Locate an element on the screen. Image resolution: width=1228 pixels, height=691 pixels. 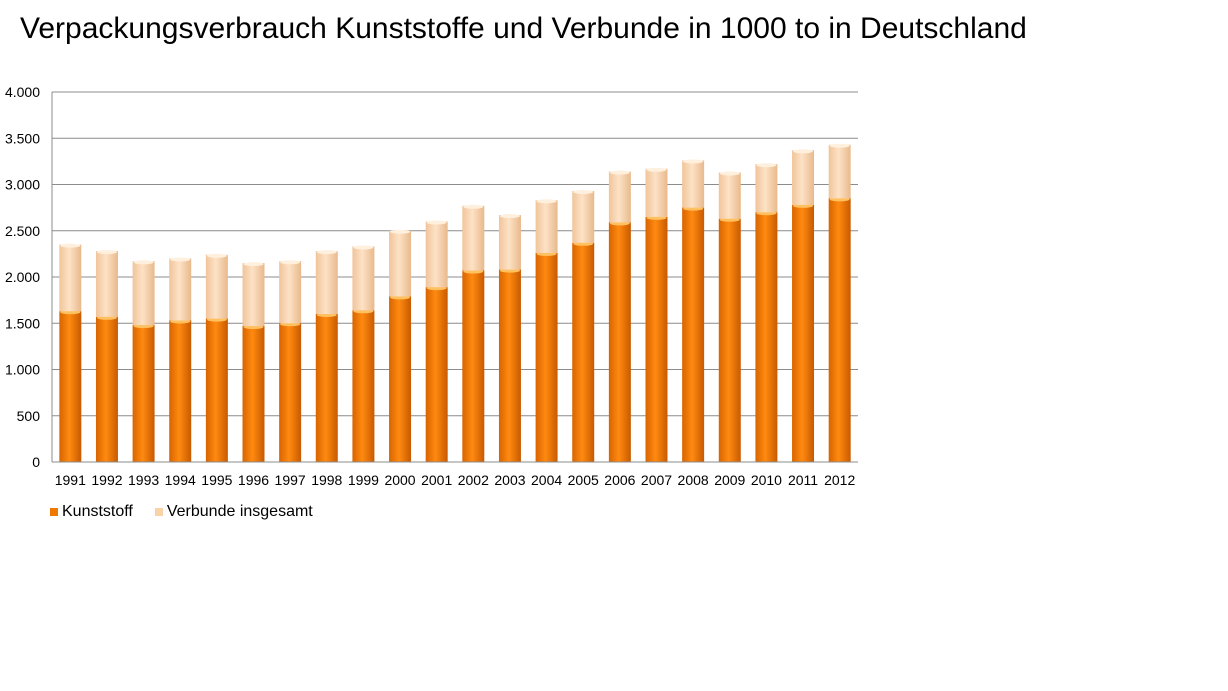
y-tick-label: 0 is located at coordinates (36, 462).